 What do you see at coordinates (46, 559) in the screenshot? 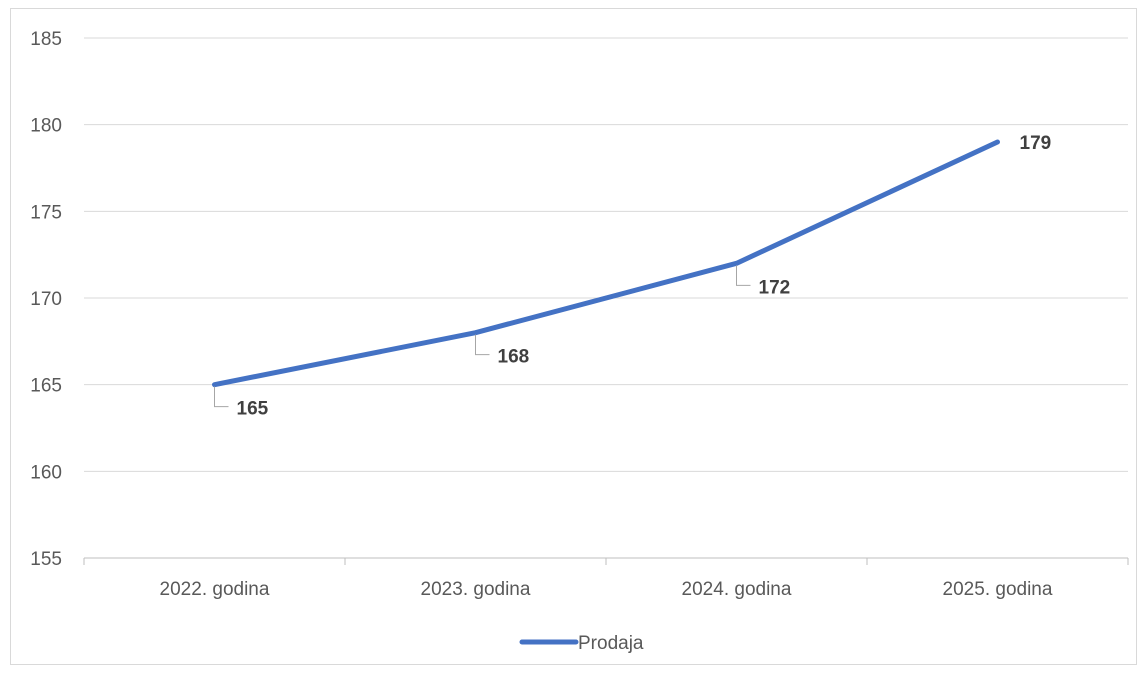
I see `y-tick-label: 155` at bounding box center [46, 559].